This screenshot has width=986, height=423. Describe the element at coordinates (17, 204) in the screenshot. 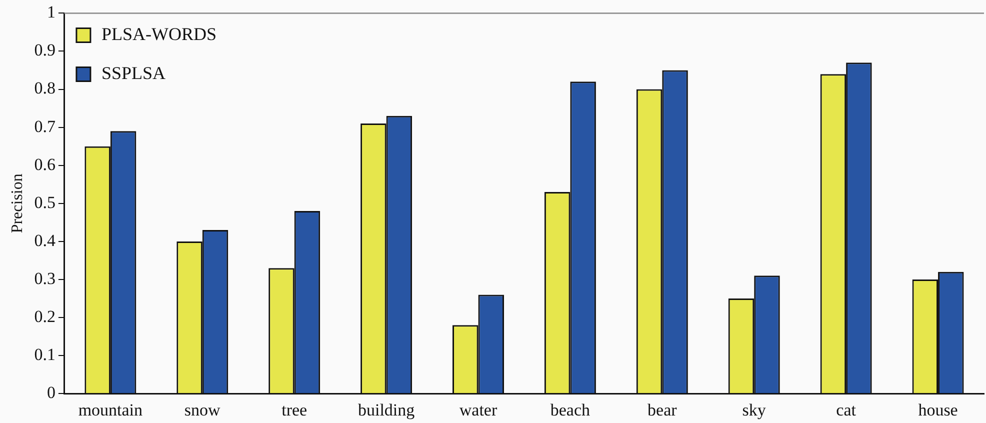

I see `y-axis-title: Precision` at that location.